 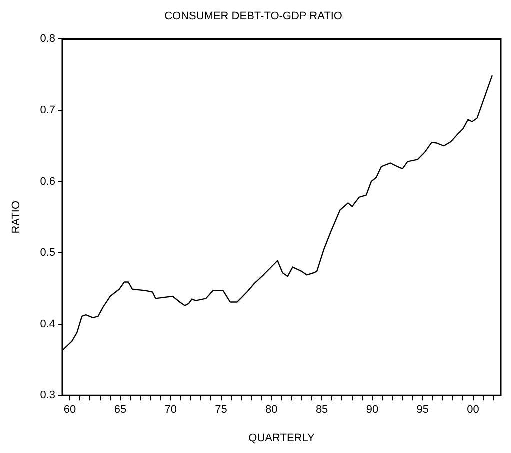 I want to click on x-tick-label: 65, so click(x=120, y=410).